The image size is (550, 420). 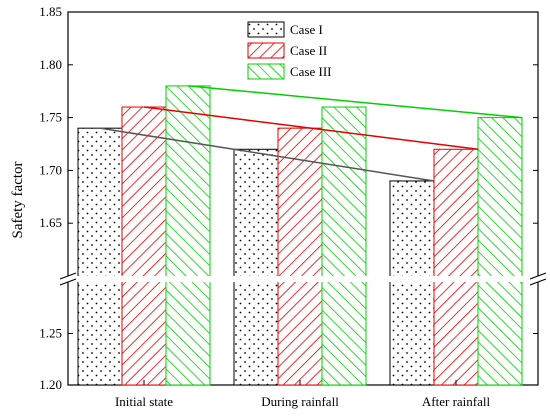 I want to click on y-tick-label: 1.20, so click(x=50, y=384).